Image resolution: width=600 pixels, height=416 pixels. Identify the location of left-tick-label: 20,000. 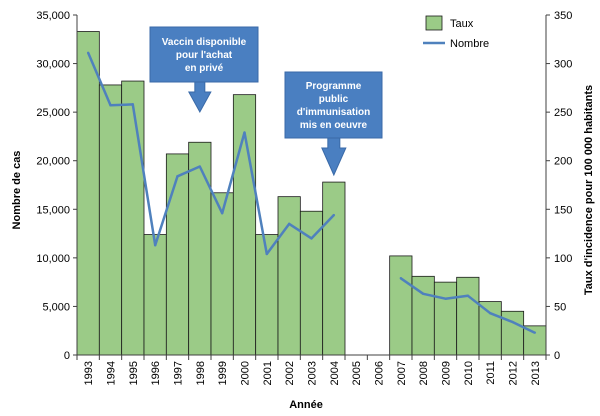
(53, 162).